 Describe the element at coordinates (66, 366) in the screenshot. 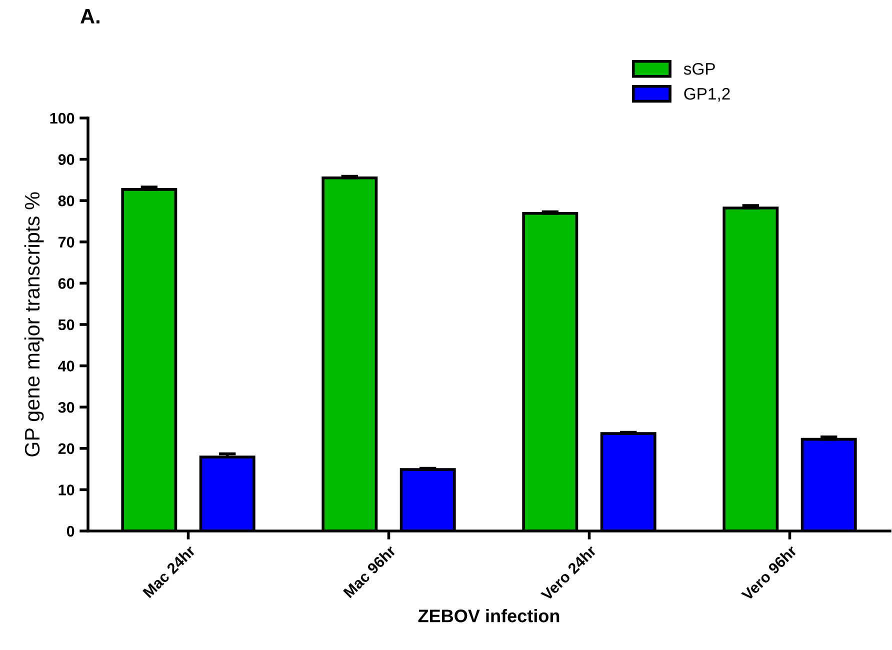

I see `y-tick-label: 40` at that location.